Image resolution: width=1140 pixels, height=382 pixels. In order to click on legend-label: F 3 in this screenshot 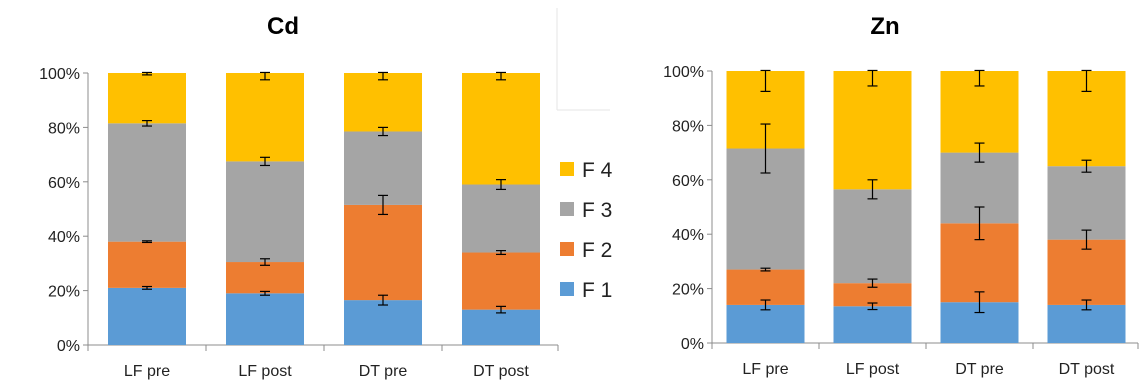, I will do `click(597, 210)`.